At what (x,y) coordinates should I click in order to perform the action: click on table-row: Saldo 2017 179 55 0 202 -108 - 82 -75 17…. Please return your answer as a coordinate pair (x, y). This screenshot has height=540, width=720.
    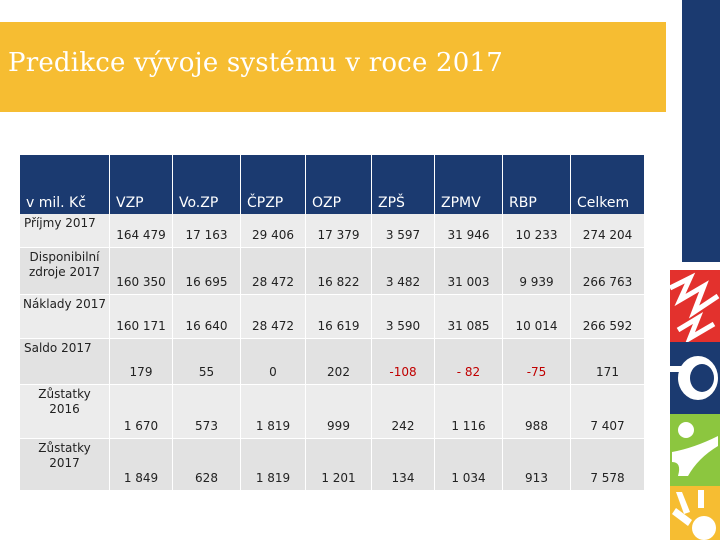
    Looking at the image, I should click on (332, 362).